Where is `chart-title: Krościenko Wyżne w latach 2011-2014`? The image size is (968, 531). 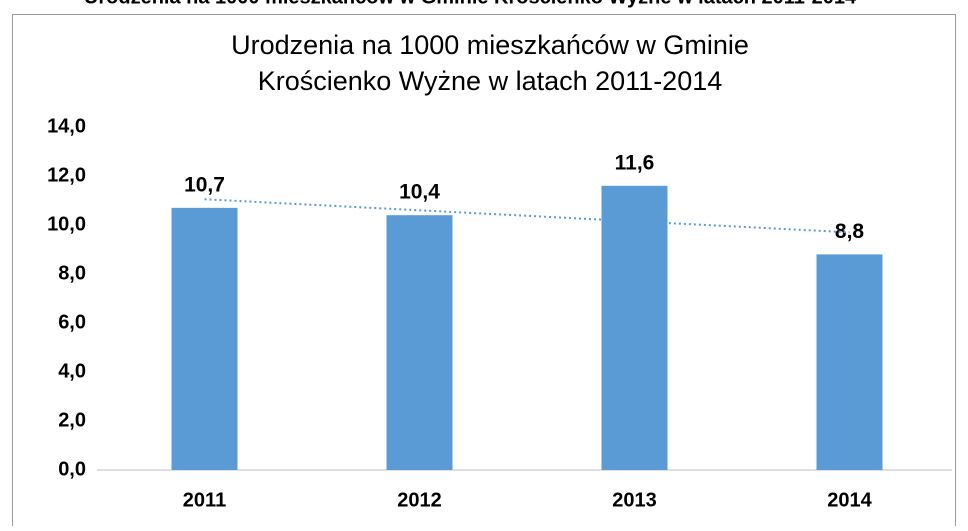 chart-title: Krościenko Wyżne w latach 2011-2014 is located at coordinates (490, 81).